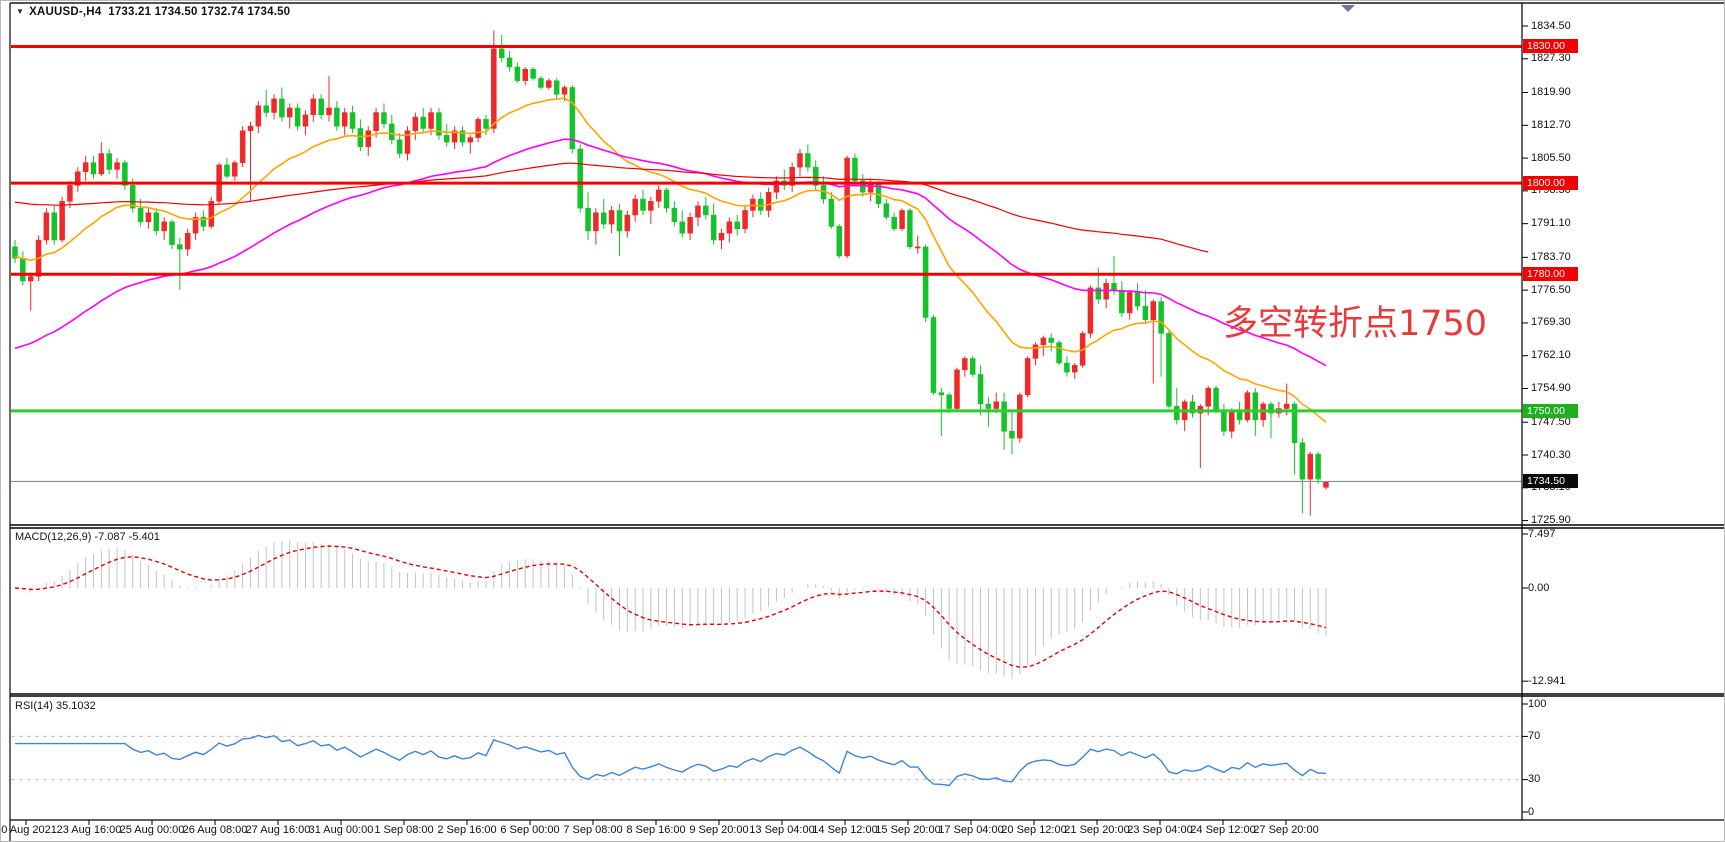  Describe the element at coordinates (1539, 587) in the screenshot. I see `macd-scale-label: 0.00` at that location.